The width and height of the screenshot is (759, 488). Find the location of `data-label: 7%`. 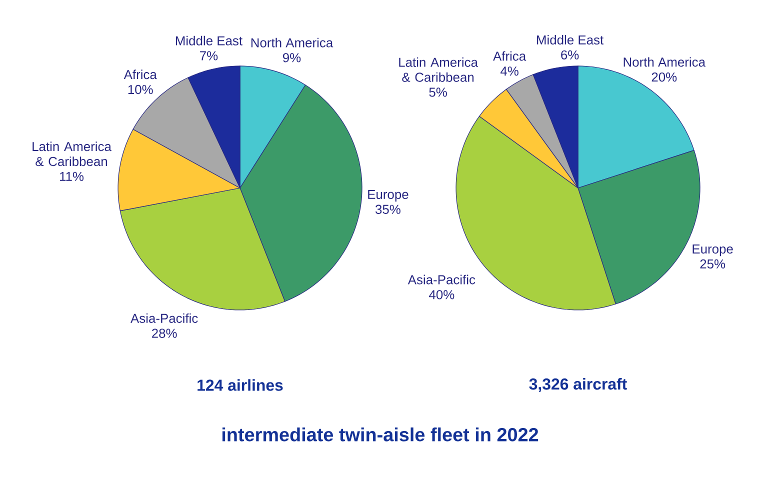

data-label: 7% is located at coordinates (209, 55).